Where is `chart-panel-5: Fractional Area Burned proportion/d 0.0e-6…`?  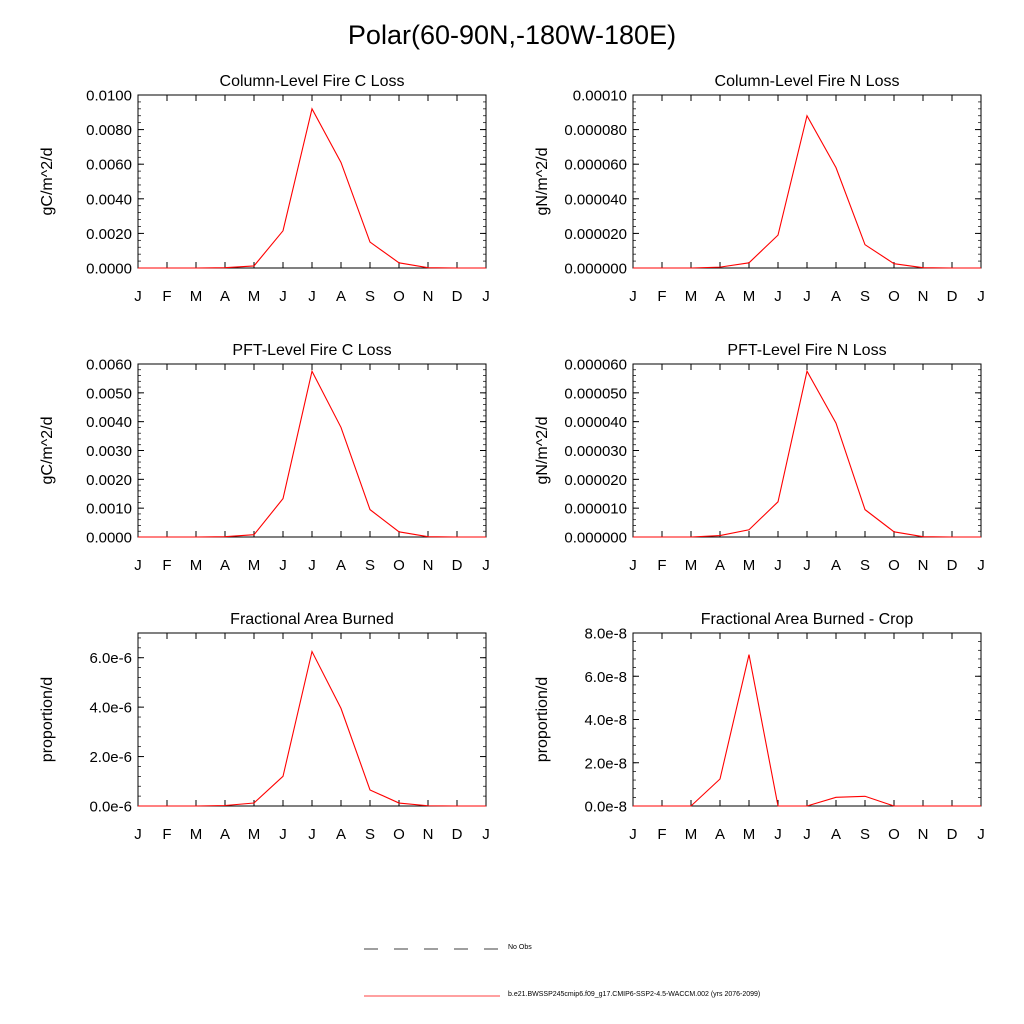 chart-panel-5: Fractional Area Burned proportion/d 0.0e-6… is located at coordinates (264, 727).